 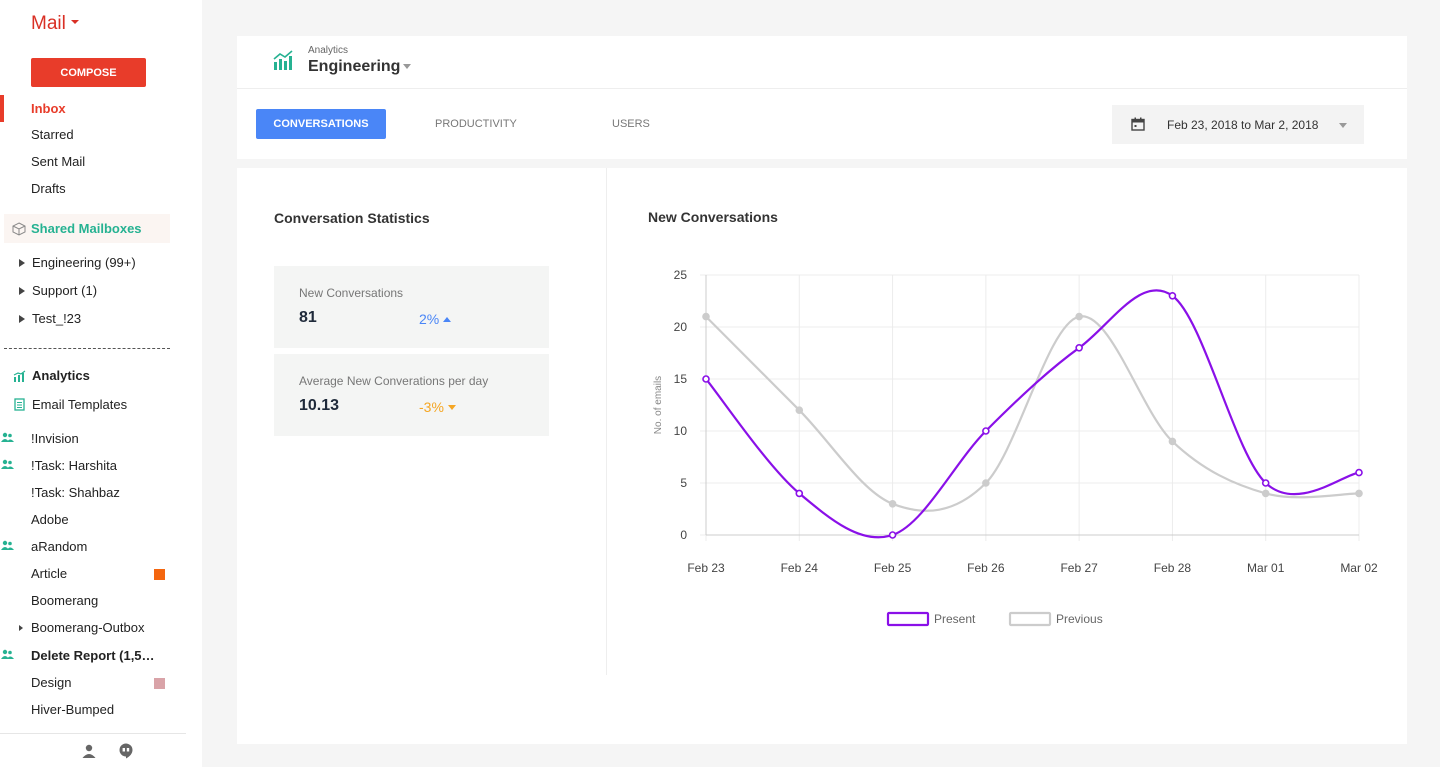 What do you see at coordinates (1138, 124) in the screenshot?
I see `calendar-icon` at bounding box center [1138, 124].